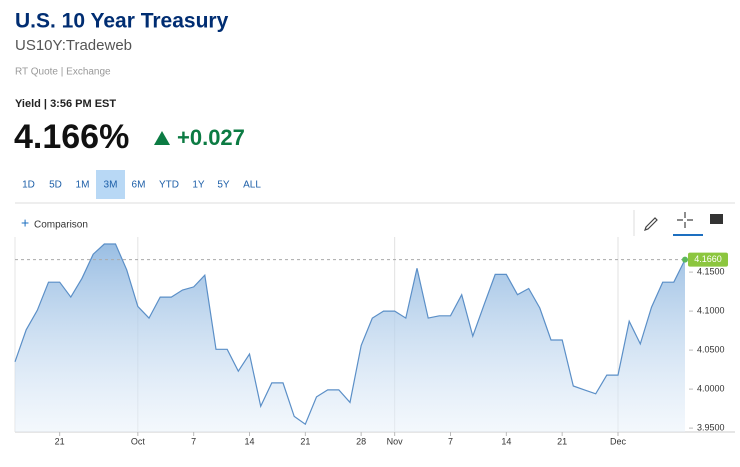 The height and width of the screenshot is (467, 740). What do you see at coordinates (162, 138) in the screenshot?
I see `up-arrow` at bounding box center [162, 138].